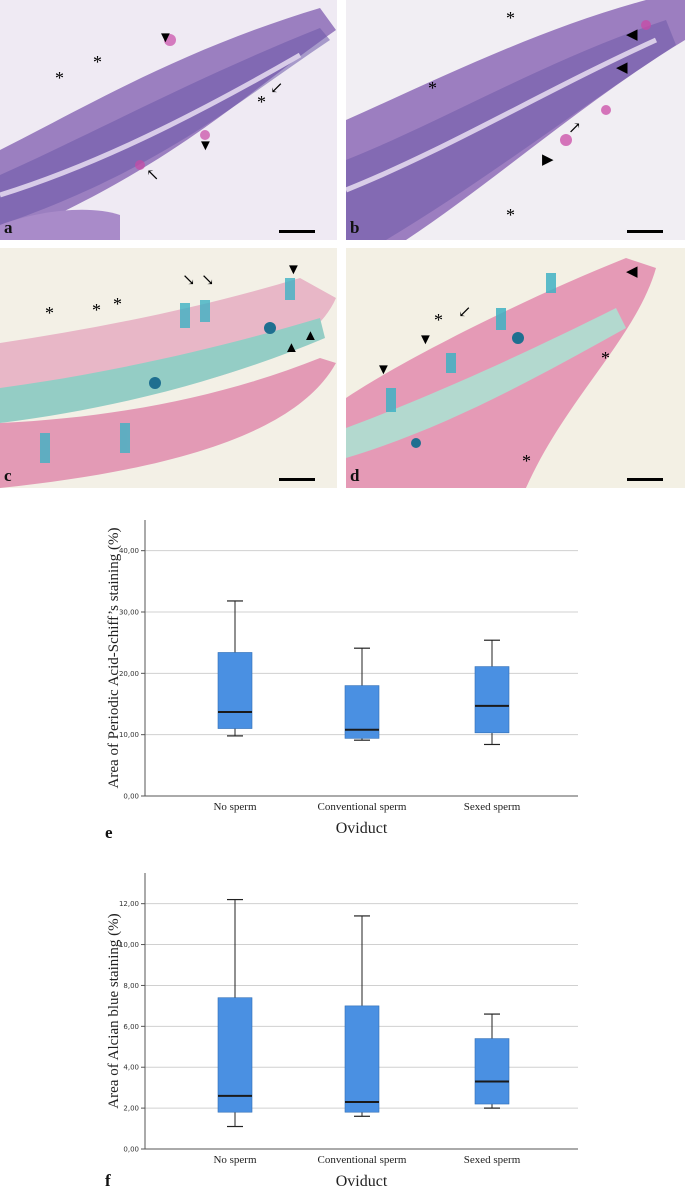 This screenshot has height=1193, width=685. Describe the element at coordinates (131, 1027) in the screenshot. I see `y-tick-label: 6,00` at that location.